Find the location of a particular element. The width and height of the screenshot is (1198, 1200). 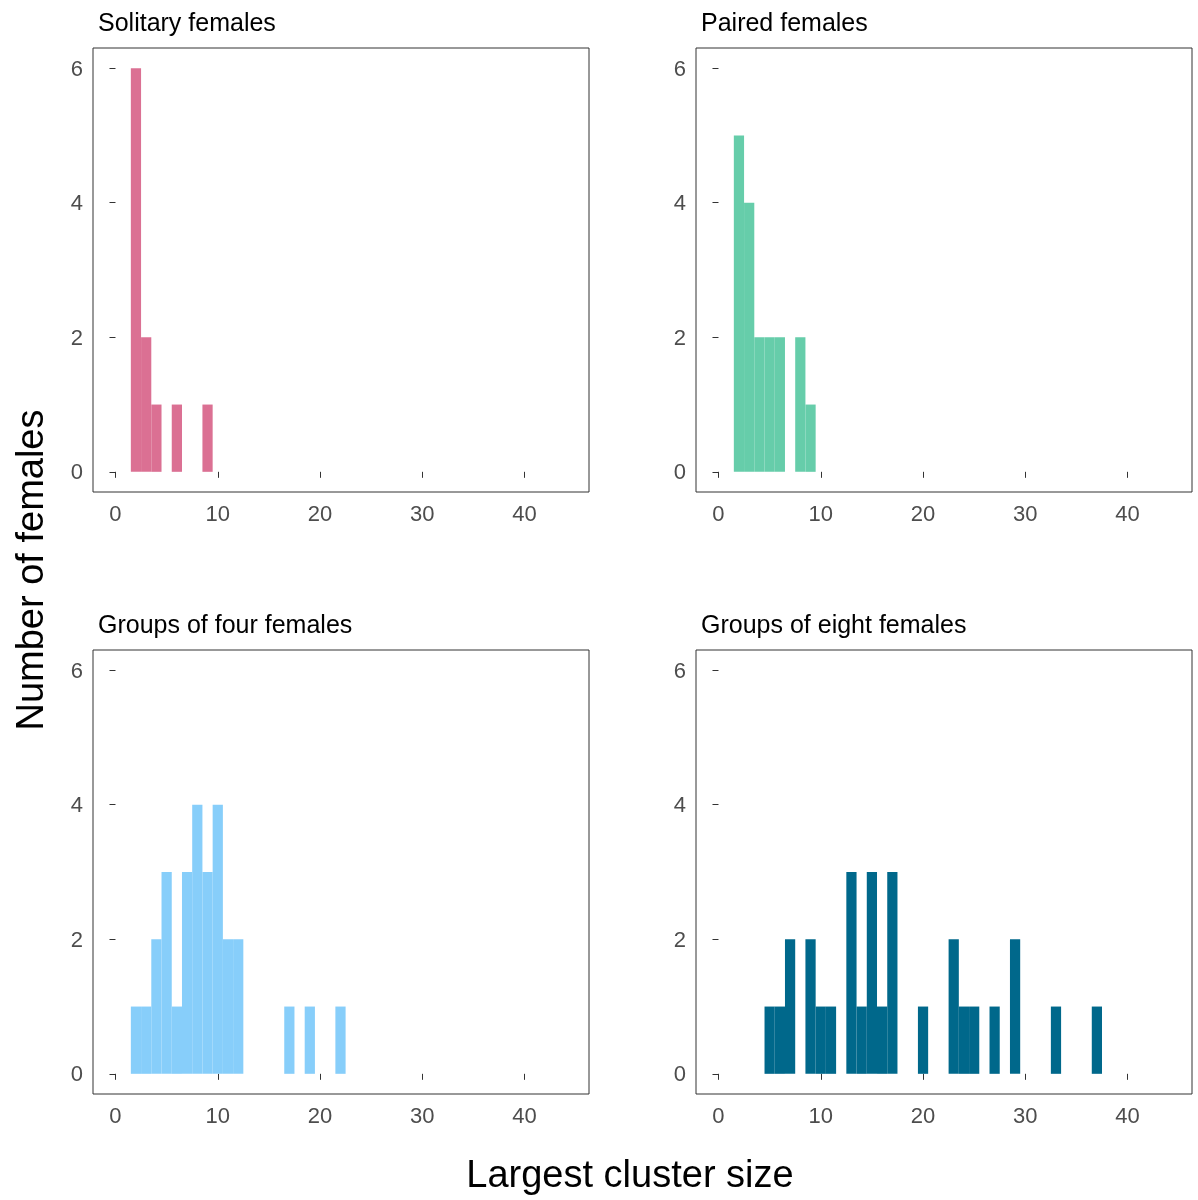

chart-title: Groups of eight females is located at coordinates (834, 623).